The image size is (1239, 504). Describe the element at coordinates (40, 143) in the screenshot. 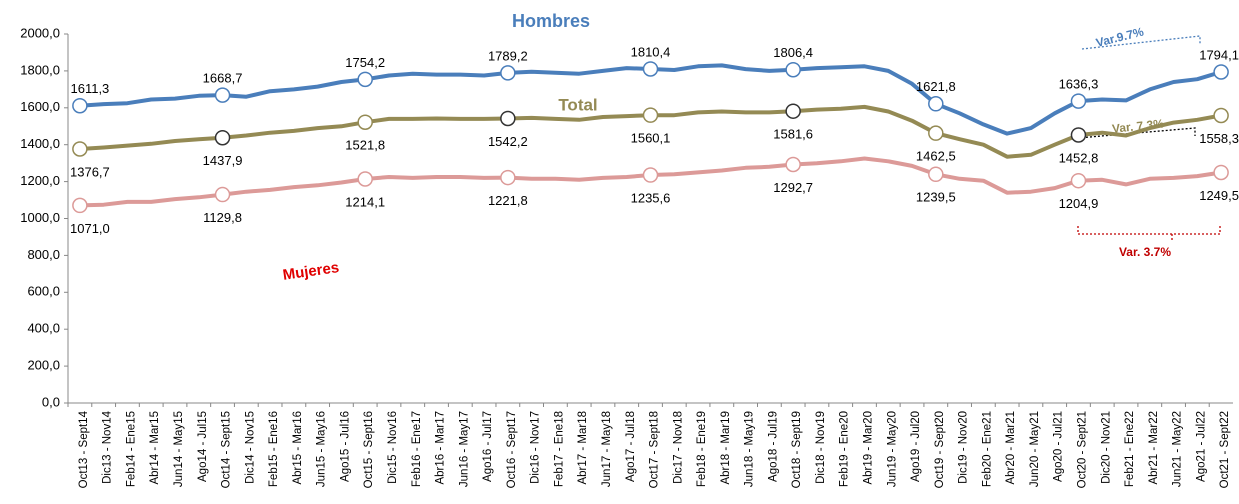

I see `y-tick-label: 1400,0` at that location.